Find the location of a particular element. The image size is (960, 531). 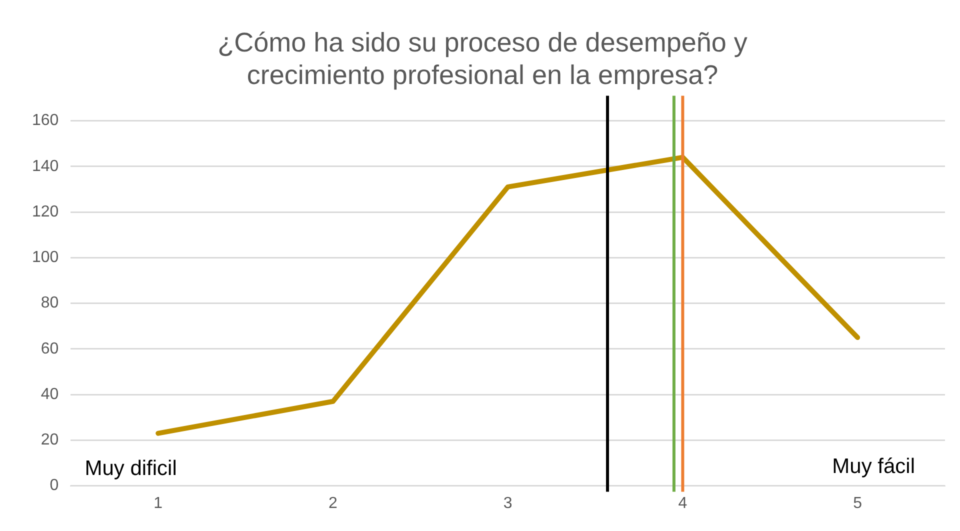

x-tick-label: 4 is located at coordinates (683, 503).